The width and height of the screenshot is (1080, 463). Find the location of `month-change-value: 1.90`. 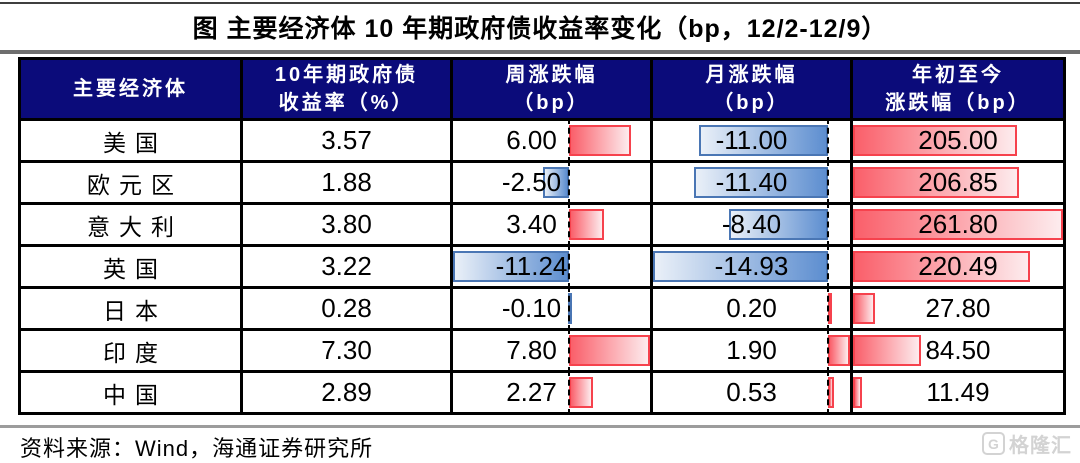

month-change-value: 1.90 is located at coordinates (751, 350).